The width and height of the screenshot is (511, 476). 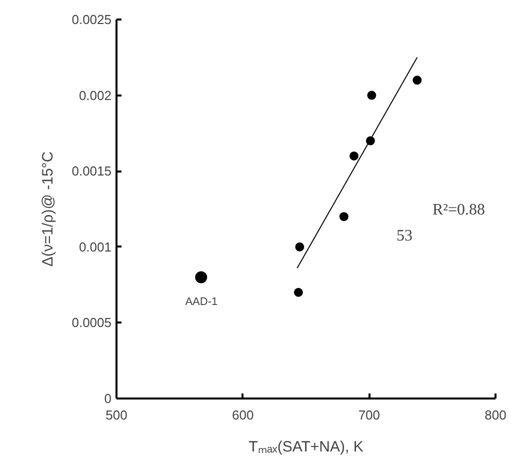 What do you see at coordinates (92, 19) in the screenshot?
I see `y-tick-label: 0.0025` at bounding box center [92, 19].